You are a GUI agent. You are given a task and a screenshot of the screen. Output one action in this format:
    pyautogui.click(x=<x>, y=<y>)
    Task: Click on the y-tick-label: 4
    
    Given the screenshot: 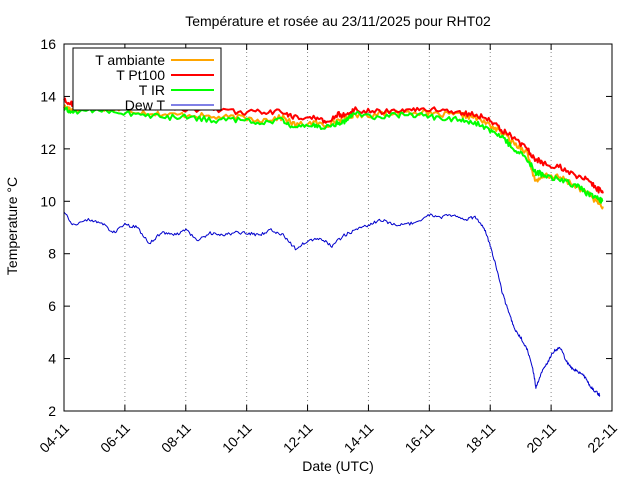 What is the action you would take?
    pyautogui.click(x=52, y=359)
    